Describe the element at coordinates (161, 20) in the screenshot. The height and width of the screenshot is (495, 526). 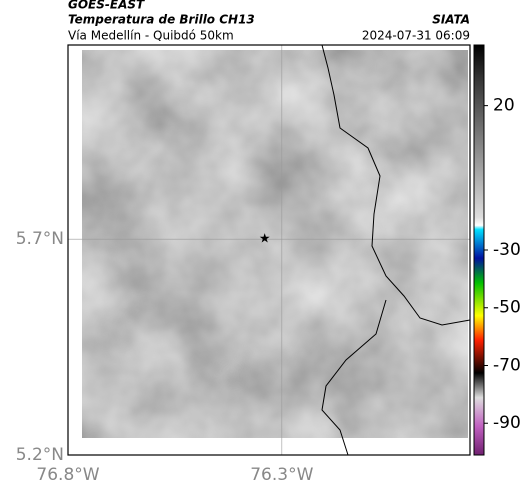
I see `subtitle: Temperatura de Brillo CH13` at that location.